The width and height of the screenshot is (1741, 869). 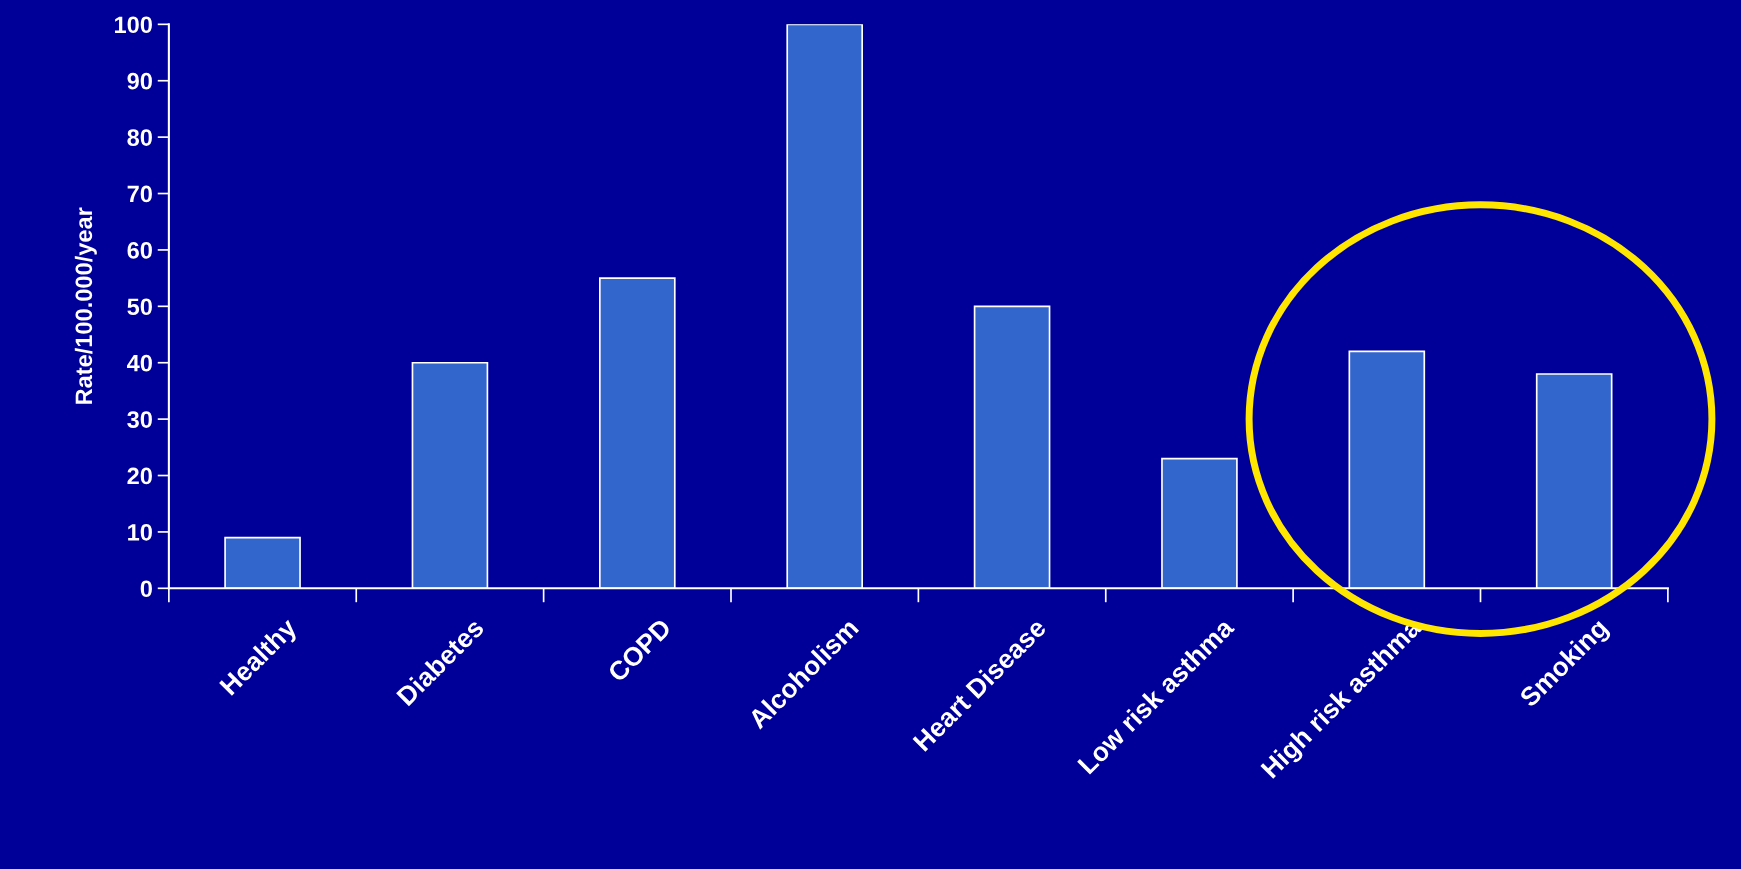 What do you see at coordinates (133, 25) in the screenshot?
I see `y-tick-label: 100` at bounding box center [133, 25].